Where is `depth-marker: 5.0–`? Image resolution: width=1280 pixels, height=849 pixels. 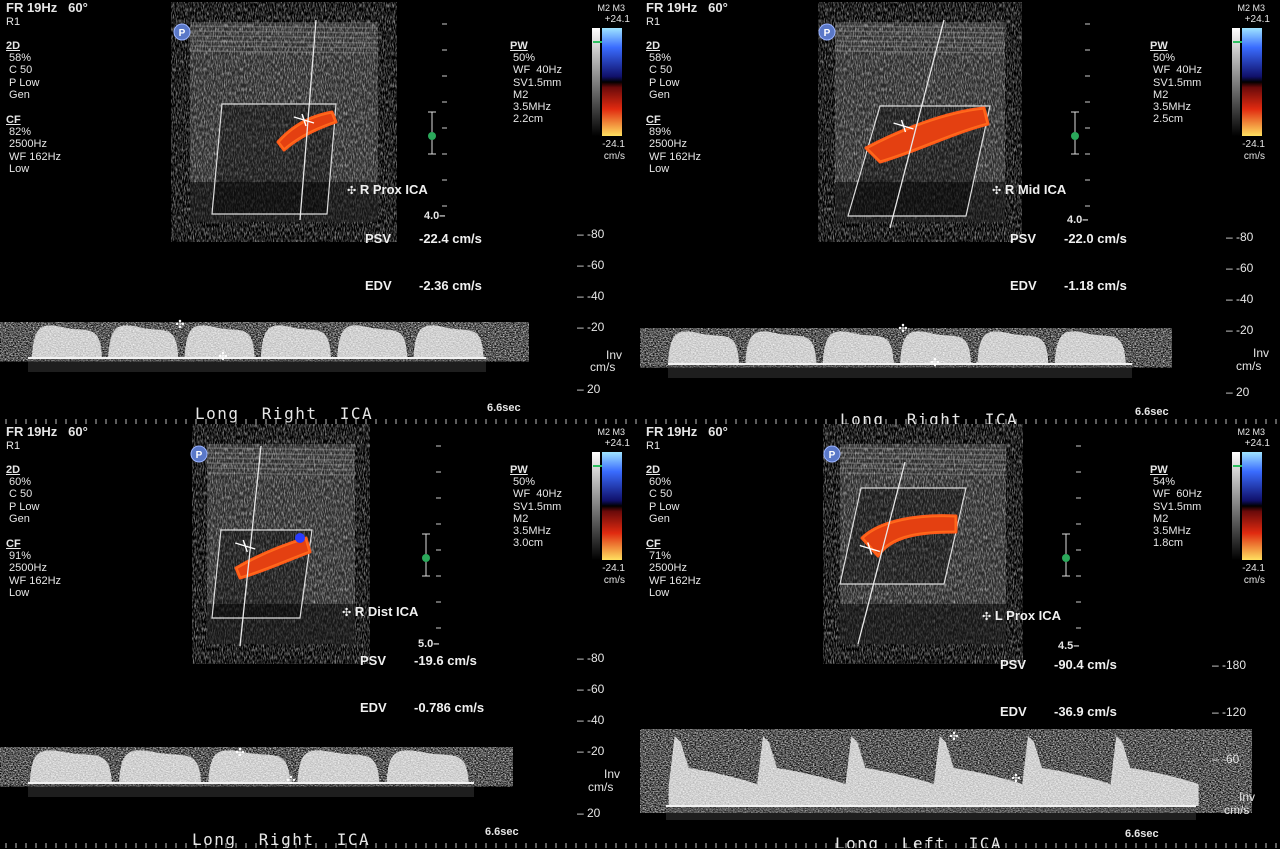
depth-marker: 5.0– is located at coordinates (429, 644).